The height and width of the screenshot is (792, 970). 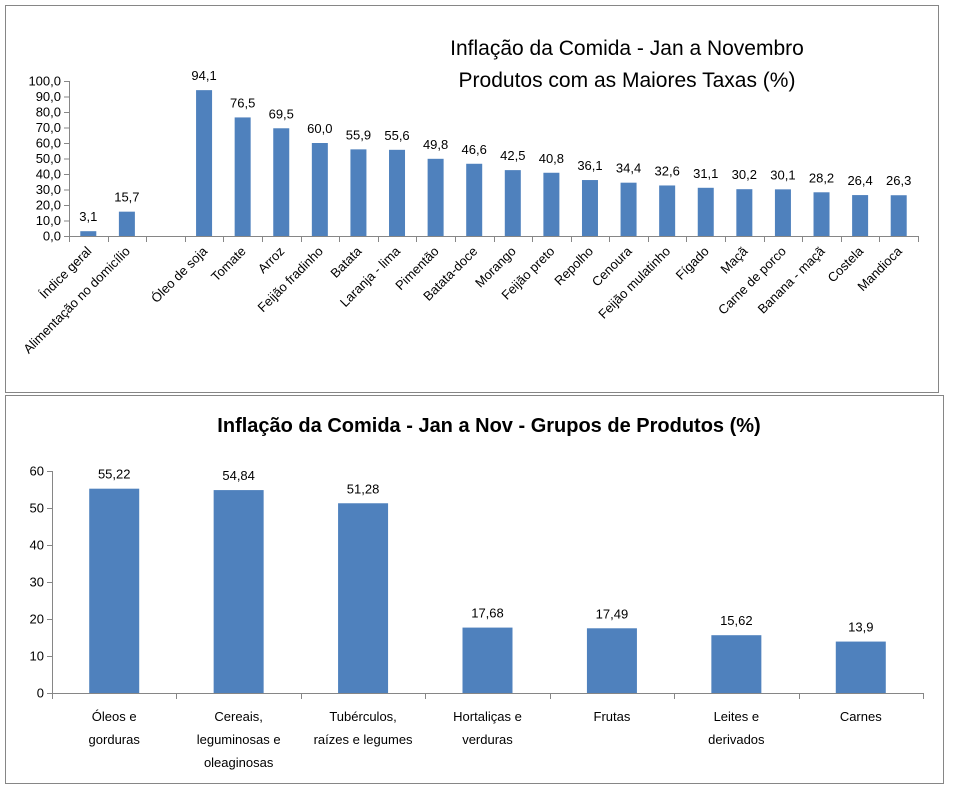 I want to click on data-label: 34,4, so click(x=628, y=168).